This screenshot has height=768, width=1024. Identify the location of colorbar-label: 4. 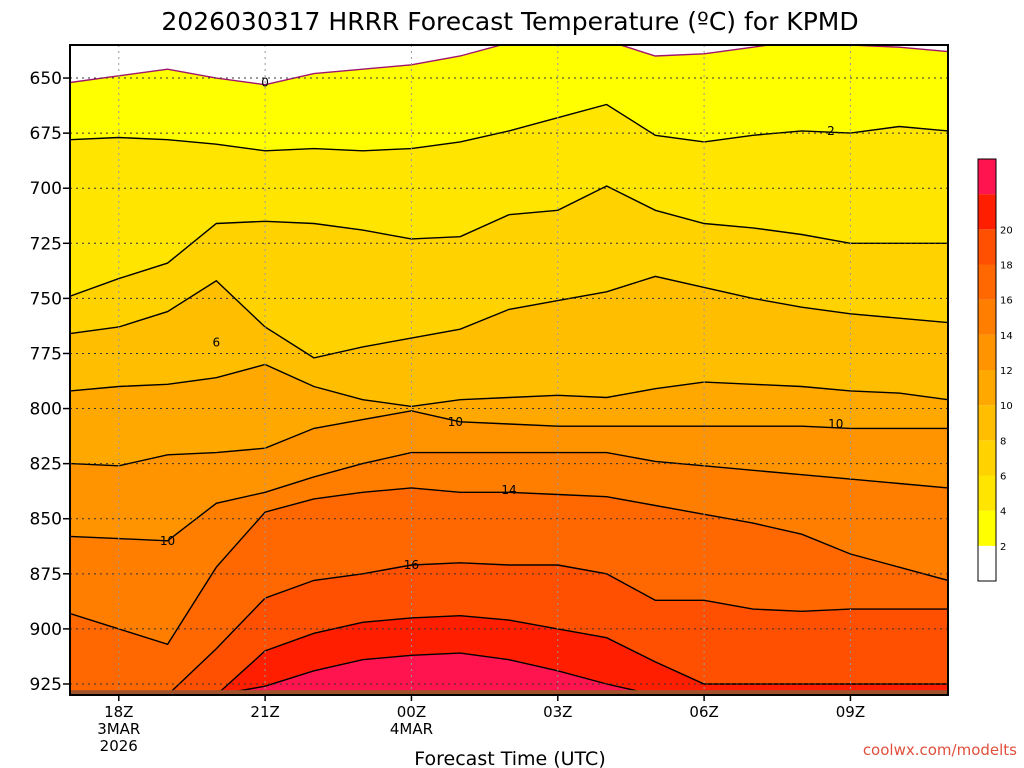
(1003, 512).